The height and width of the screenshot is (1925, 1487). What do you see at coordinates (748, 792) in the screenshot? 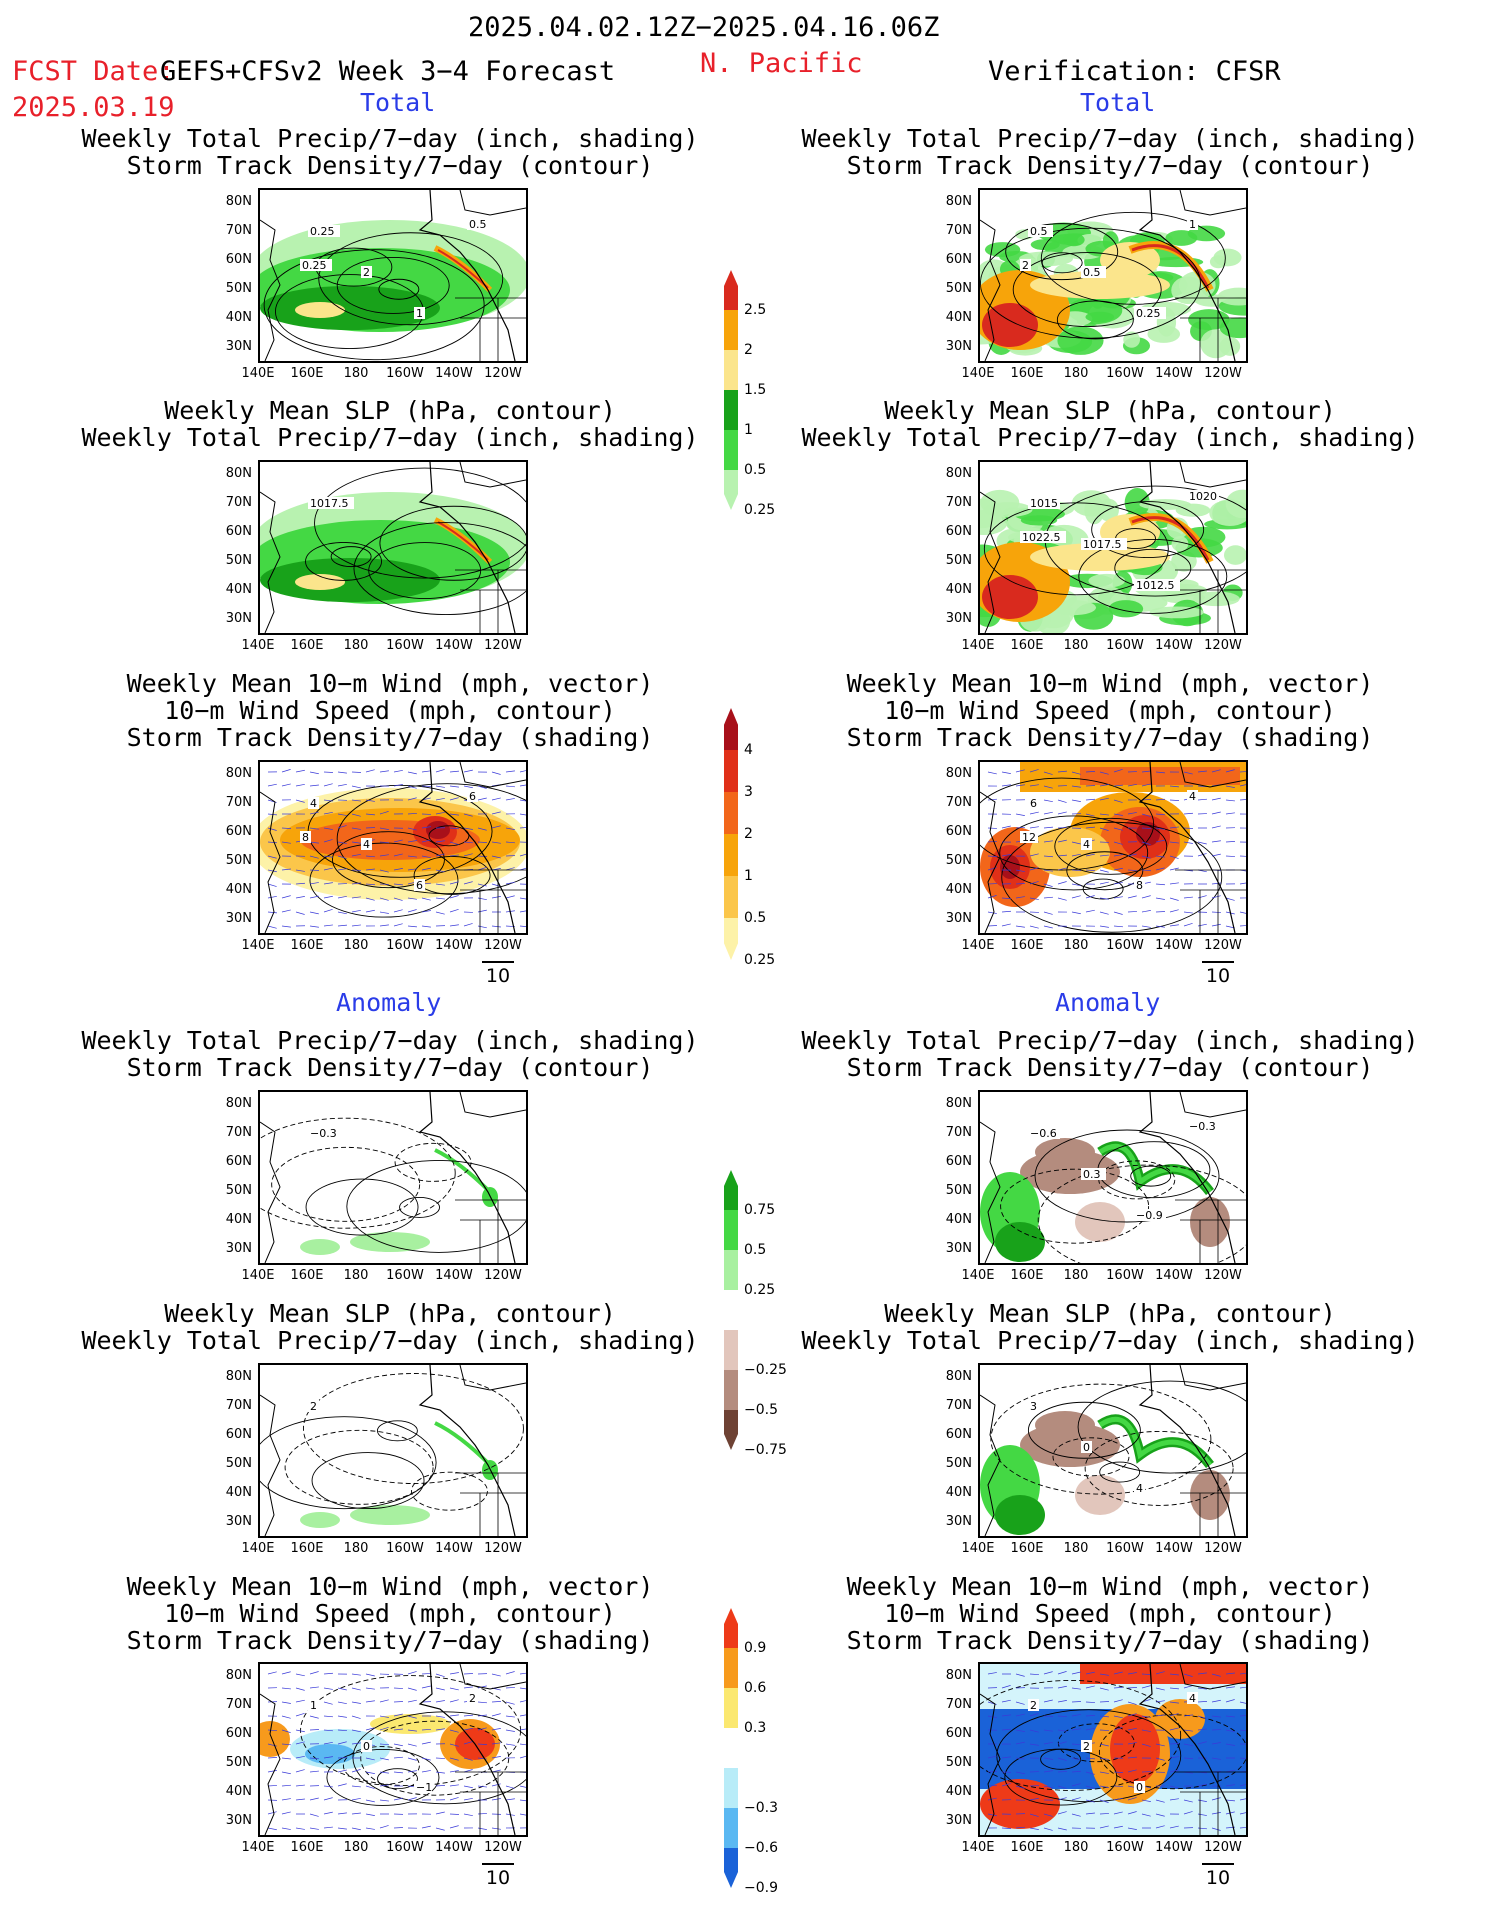
I see `colorbar-track_total-label: 3` at bounding box center [748, 792].